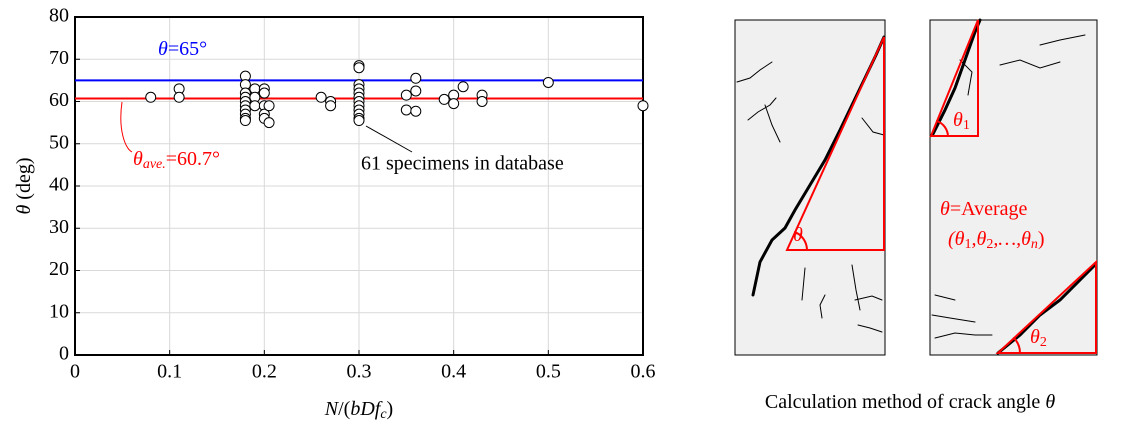  Describe the element at coordinates (453, 372) in the screenshot. I see `x-tick-label: 0.4` at that location.